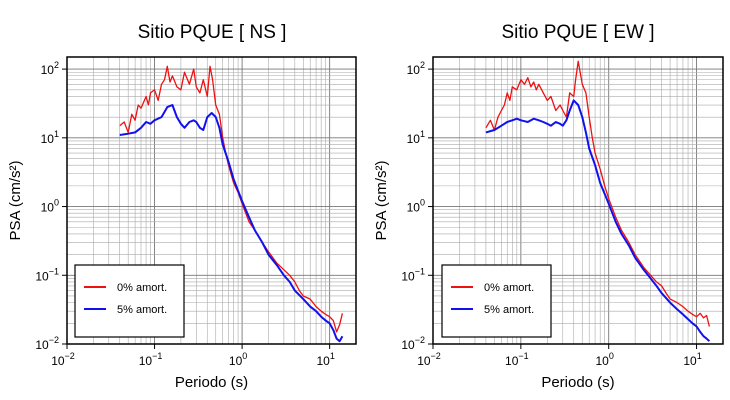 The width and height of the screenshot is (730, 400). What do you see at coordinates (416, 68) in the screenshot?
I see `chart-1-y-tick-label: 10²` at bounding box center [416, 68].